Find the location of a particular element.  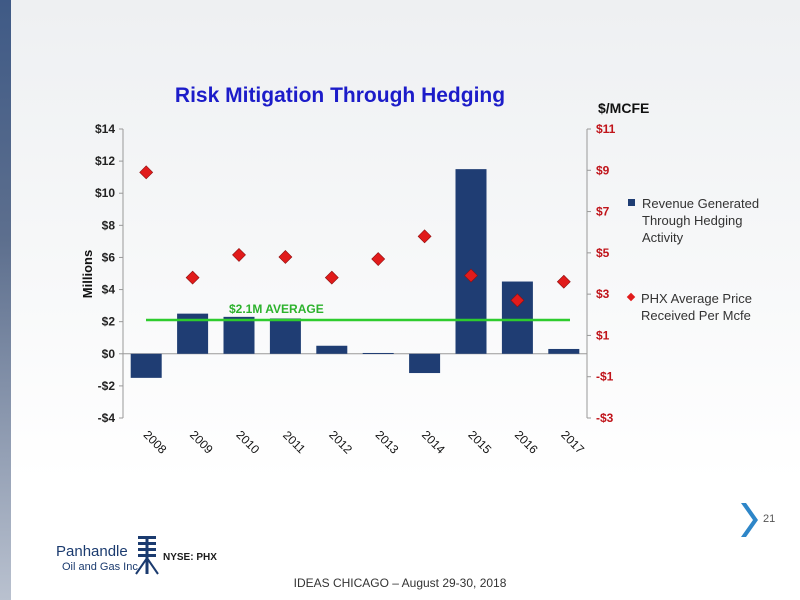

company-logo: Panhandle Oil and Gas Inc. NYSE: PHX is located at coordinates (141, 555).